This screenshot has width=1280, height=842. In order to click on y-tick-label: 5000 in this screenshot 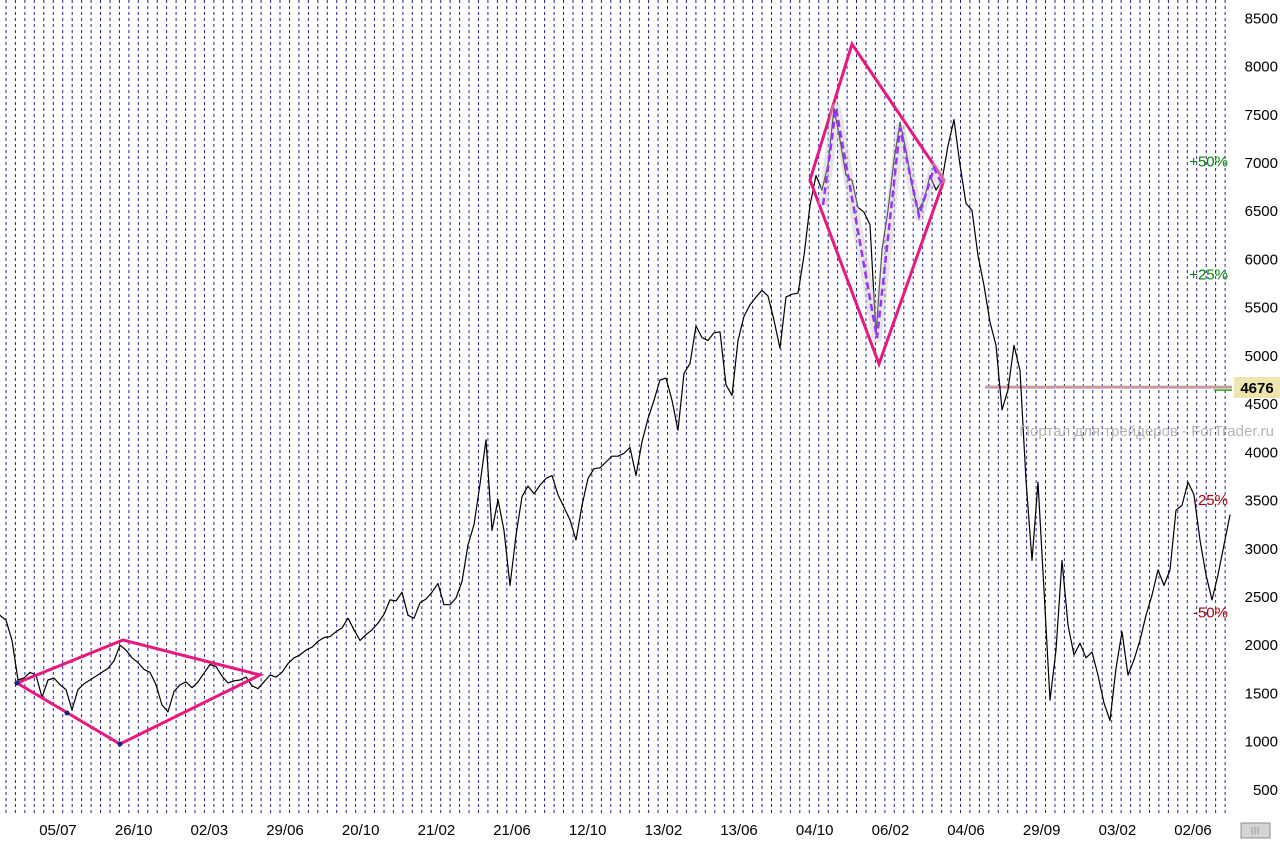, I will do `click(1261, 356)`.